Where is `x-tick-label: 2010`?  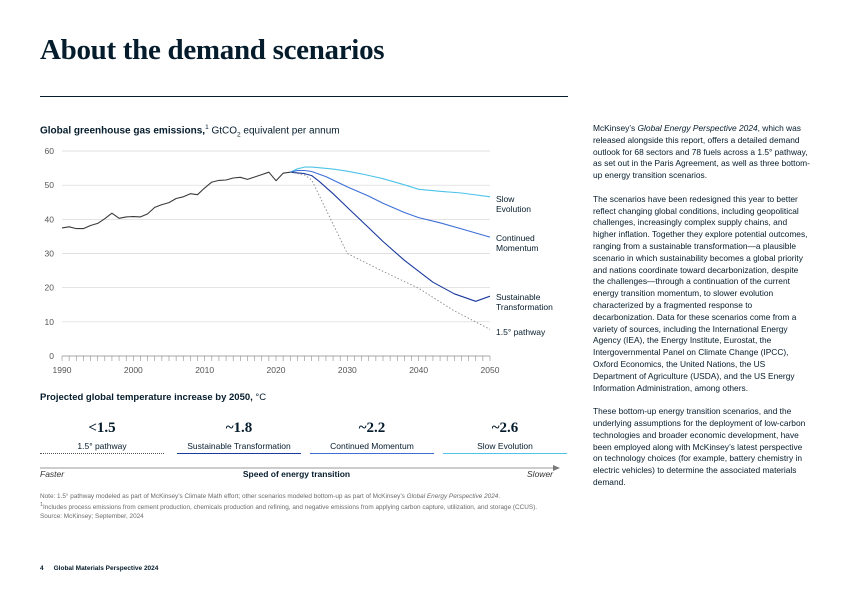
x-tick-label: 2010 is located at coordinates (204, 370).